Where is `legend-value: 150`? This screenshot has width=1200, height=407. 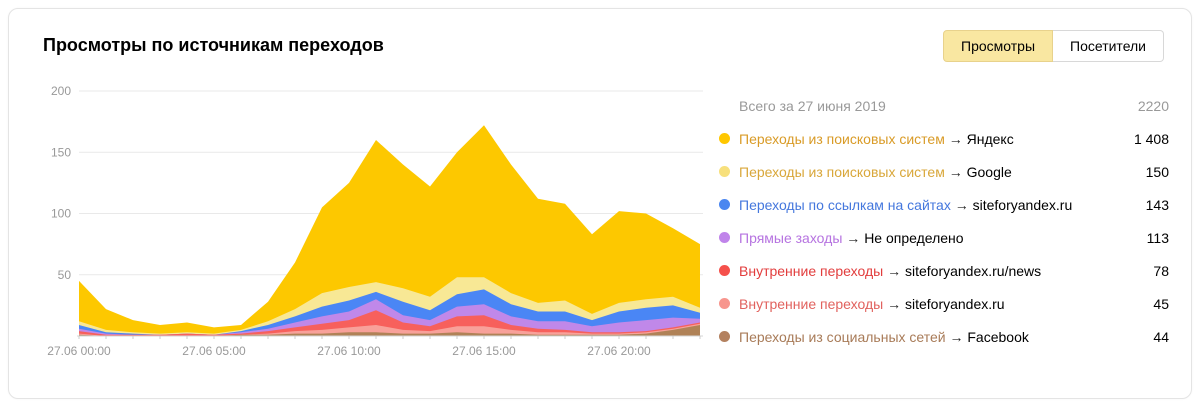
legend-value: 150 is located at coordinates (1157, 171).